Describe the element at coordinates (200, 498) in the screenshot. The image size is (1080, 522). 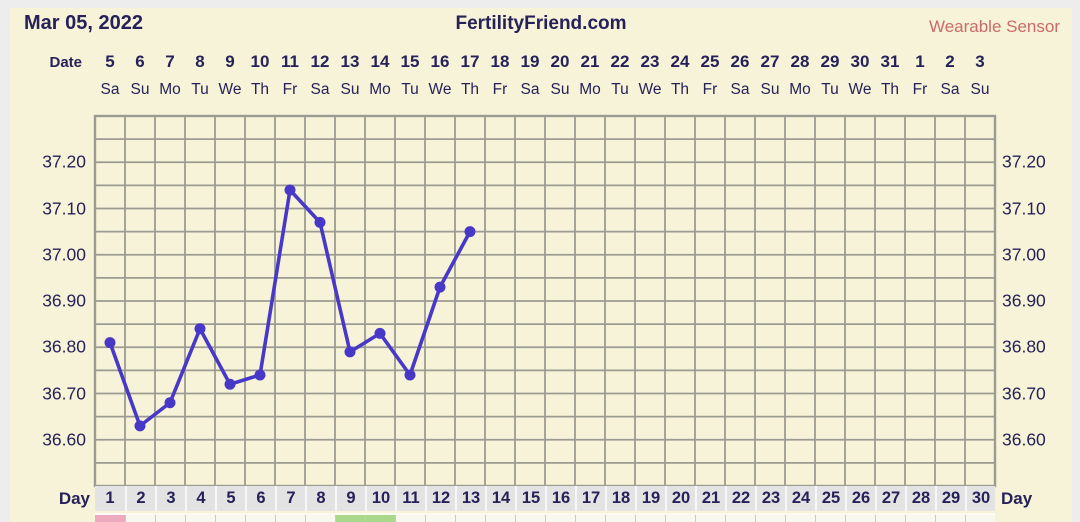
I see `day-cell: 4` at that location.